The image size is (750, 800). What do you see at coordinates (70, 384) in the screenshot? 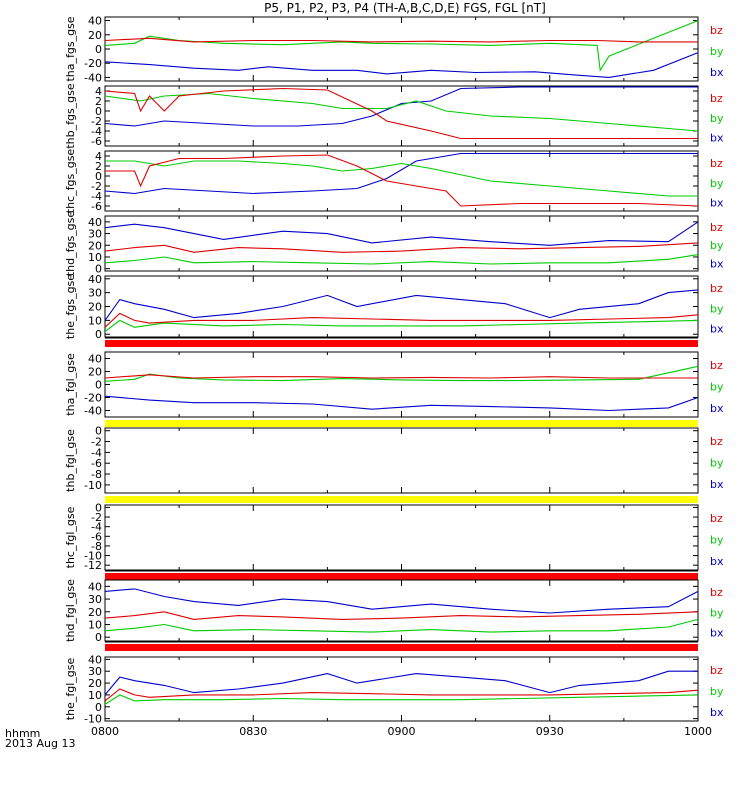
I see `panel-ylabel: tha_fgl_gse` at bounding box center [70, 384].